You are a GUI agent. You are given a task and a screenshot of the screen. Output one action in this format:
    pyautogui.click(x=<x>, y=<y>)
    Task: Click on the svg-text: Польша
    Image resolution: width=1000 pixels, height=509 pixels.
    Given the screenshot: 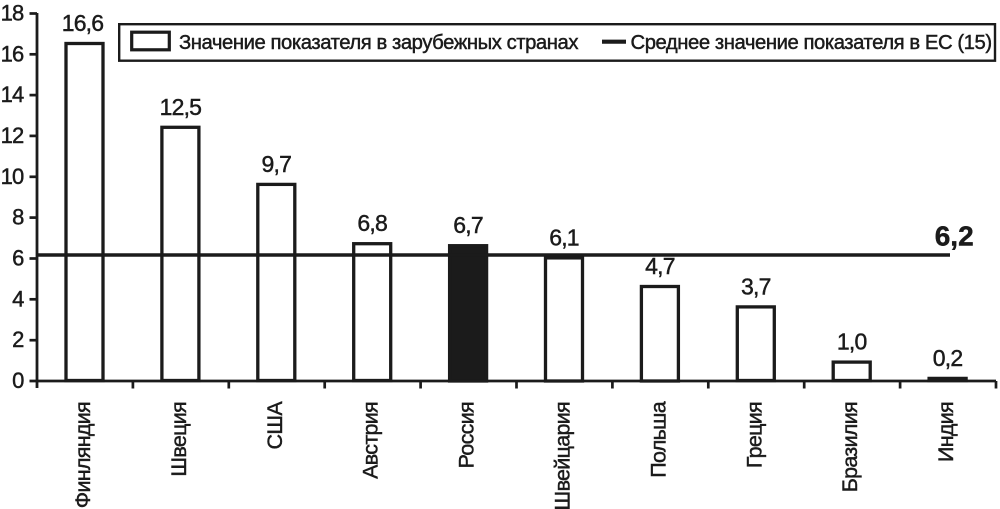 What is the action you would take?
    pyautogui.click(x=658, y=439)
    